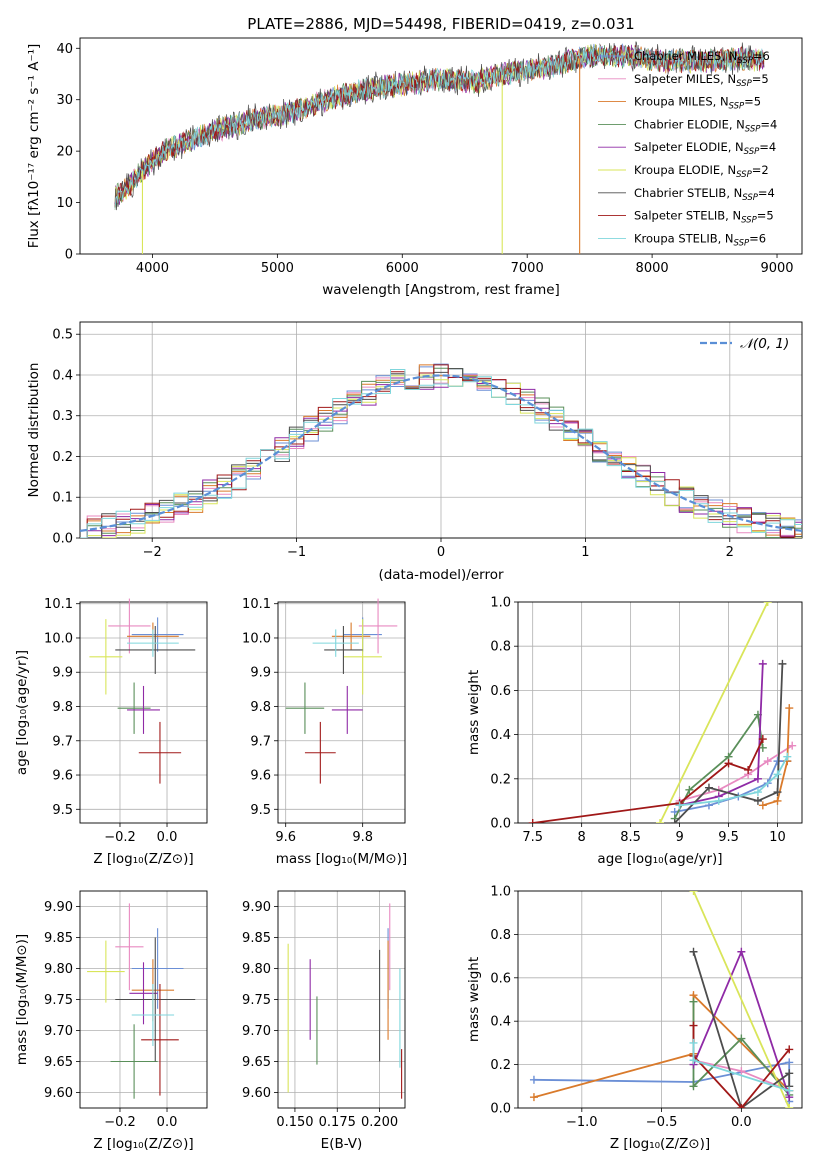 The image size is (819, 1170). Describe the element at coordinates (689, 147) in the screenshot. I see `legend-label-main: Salpeter ELODIE, N` at that location.